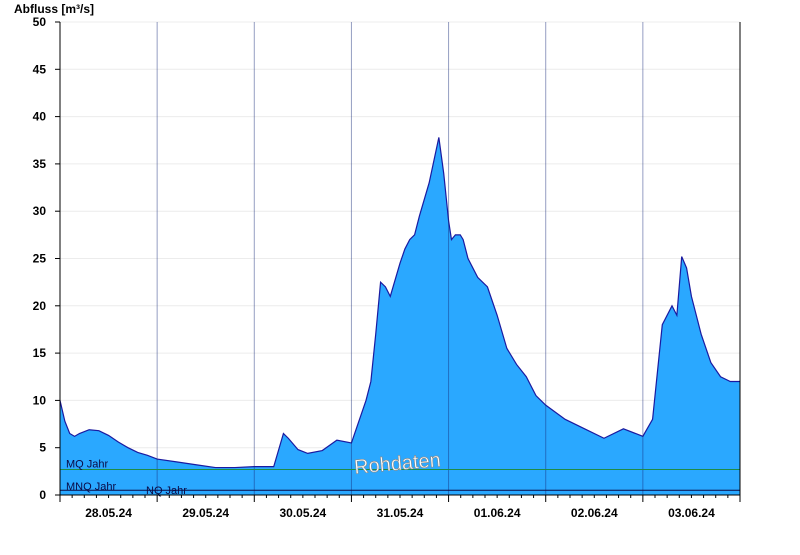 The width and height of the screenshot is (800, 555). What do you see at coordinates (40, 69) in the screenshot?
I see `y-tick-label: 45` at bounding box center [40, 69].